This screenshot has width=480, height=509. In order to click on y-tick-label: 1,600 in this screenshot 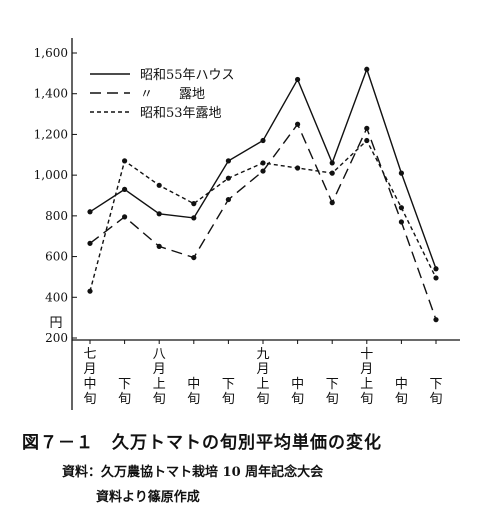, I will do `click(51, 53)`.